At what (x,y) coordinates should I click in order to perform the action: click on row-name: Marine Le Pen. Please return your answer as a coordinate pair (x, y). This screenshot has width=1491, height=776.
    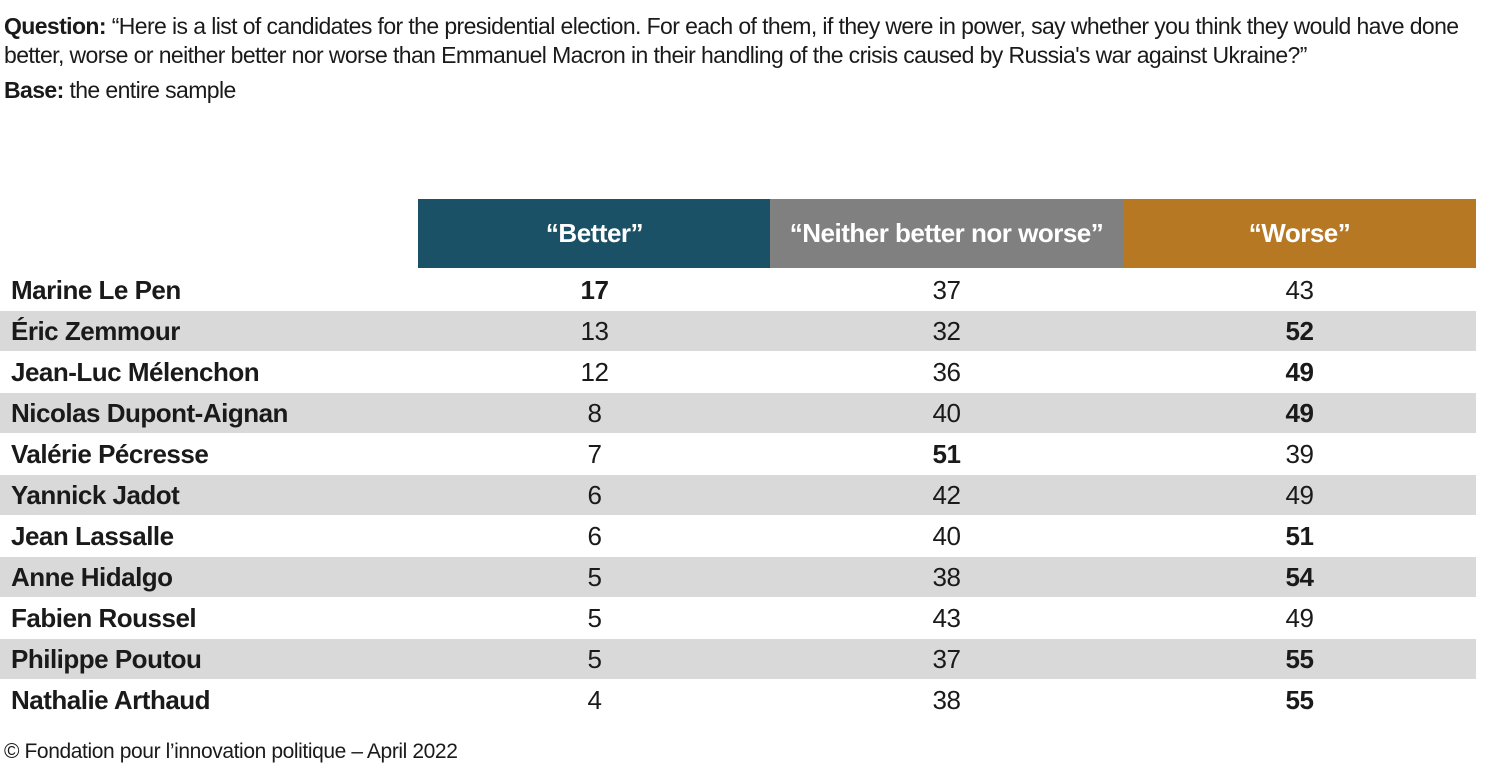
    Looking at the image, I should click on (96, 290).